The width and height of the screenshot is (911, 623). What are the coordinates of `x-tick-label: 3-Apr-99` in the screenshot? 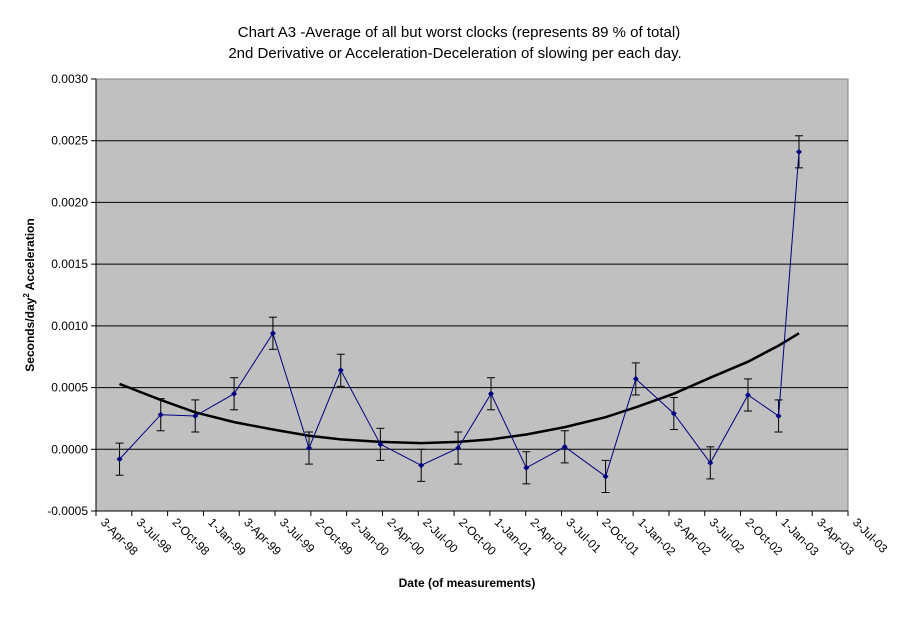 It's located at (262, 536).